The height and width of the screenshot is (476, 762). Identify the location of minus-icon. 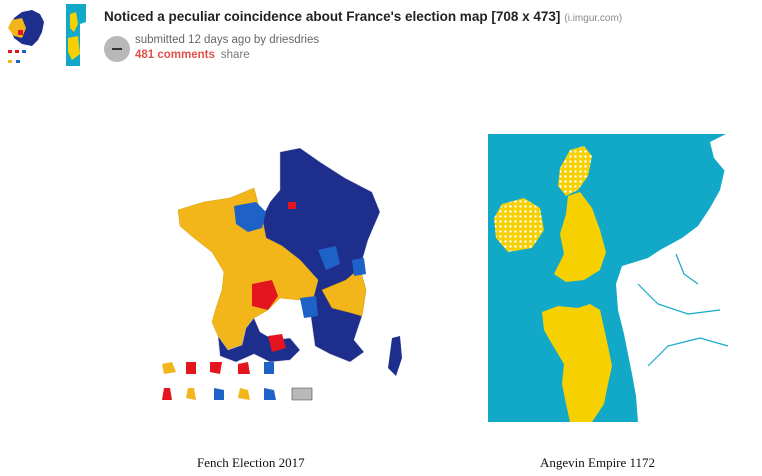
(117, 49).